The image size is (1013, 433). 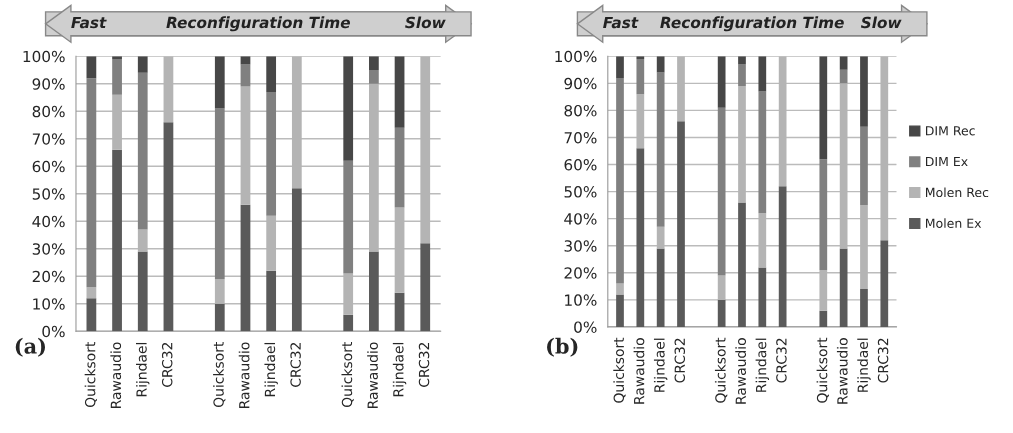 I want to click on text: (b), so click(x=562, y=347).